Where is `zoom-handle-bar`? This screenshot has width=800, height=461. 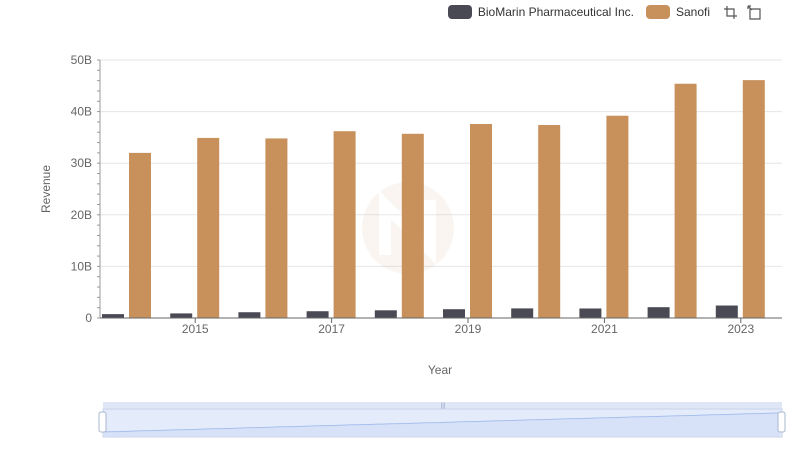
zoom-handle-bar is located at coordinates (442, 405).